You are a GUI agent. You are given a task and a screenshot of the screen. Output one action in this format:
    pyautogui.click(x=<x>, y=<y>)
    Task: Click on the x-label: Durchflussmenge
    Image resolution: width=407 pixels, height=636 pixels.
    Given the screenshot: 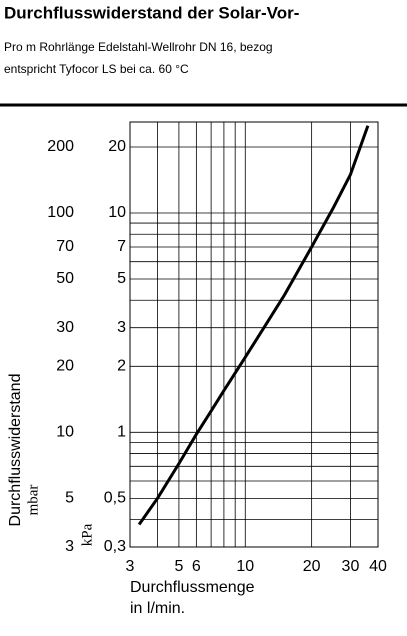 What is the action you would take?
    pyautogui.click(x=192, y=587)
    